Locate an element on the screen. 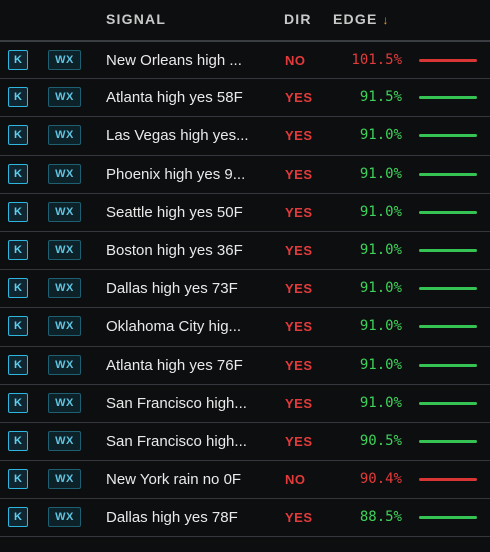  table-row: K WX Dallas high yes 73F YES 91.0% is located at coordinates (245, 289).